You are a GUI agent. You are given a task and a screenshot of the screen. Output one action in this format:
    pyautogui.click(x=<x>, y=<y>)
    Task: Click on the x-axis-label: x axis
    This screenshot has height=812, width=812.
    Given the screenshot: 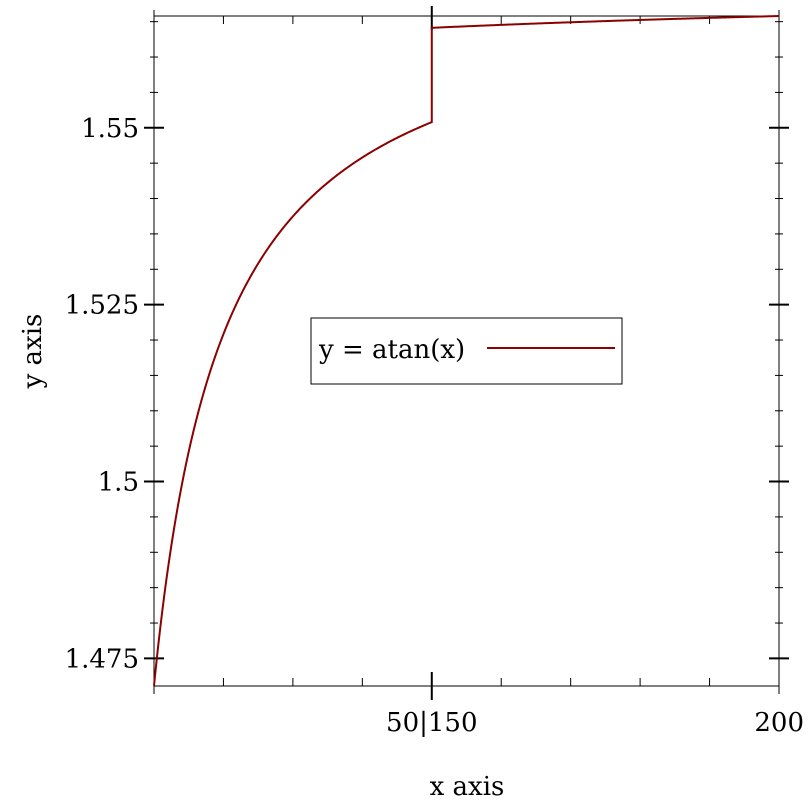 What is the action you would take?
    pyautogui.click(x=467, y=787)
    